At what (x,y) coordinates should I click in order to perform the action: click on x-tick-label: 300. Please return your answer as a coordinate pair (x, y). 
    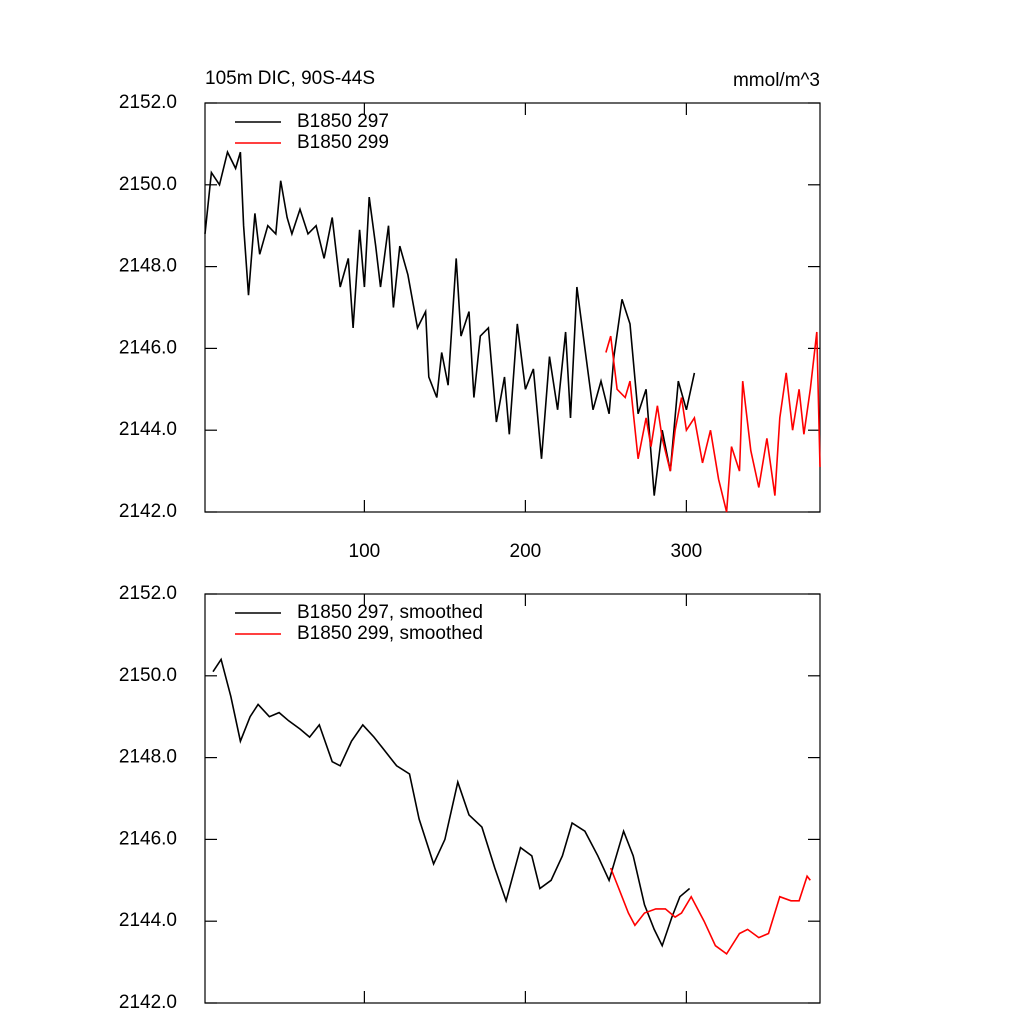
    Looking at the image, I should click on (687, 551).